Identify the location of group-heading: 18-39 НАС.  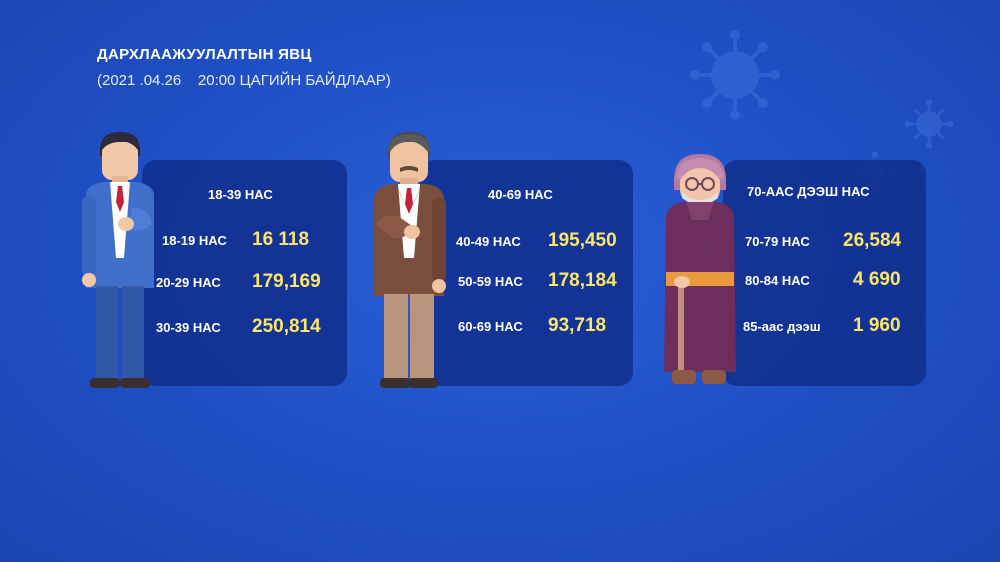
(240, 194).